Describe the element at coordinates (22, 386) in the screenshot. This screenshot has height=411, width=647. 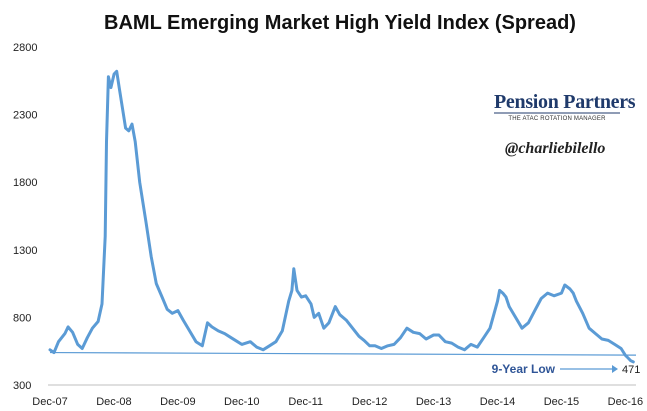
I see `y-tick-label: 300` at that location.